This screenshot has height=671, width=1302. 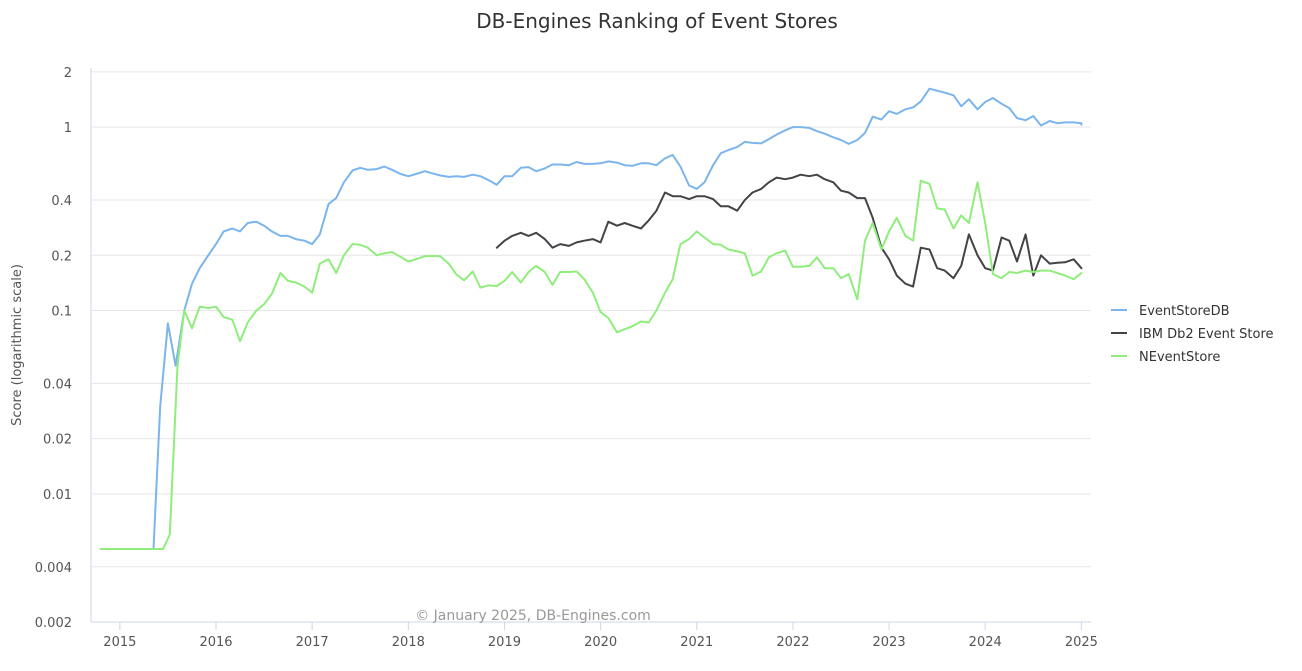 I want to click on x-tick-label: 2017, so click(x=312, y=642).